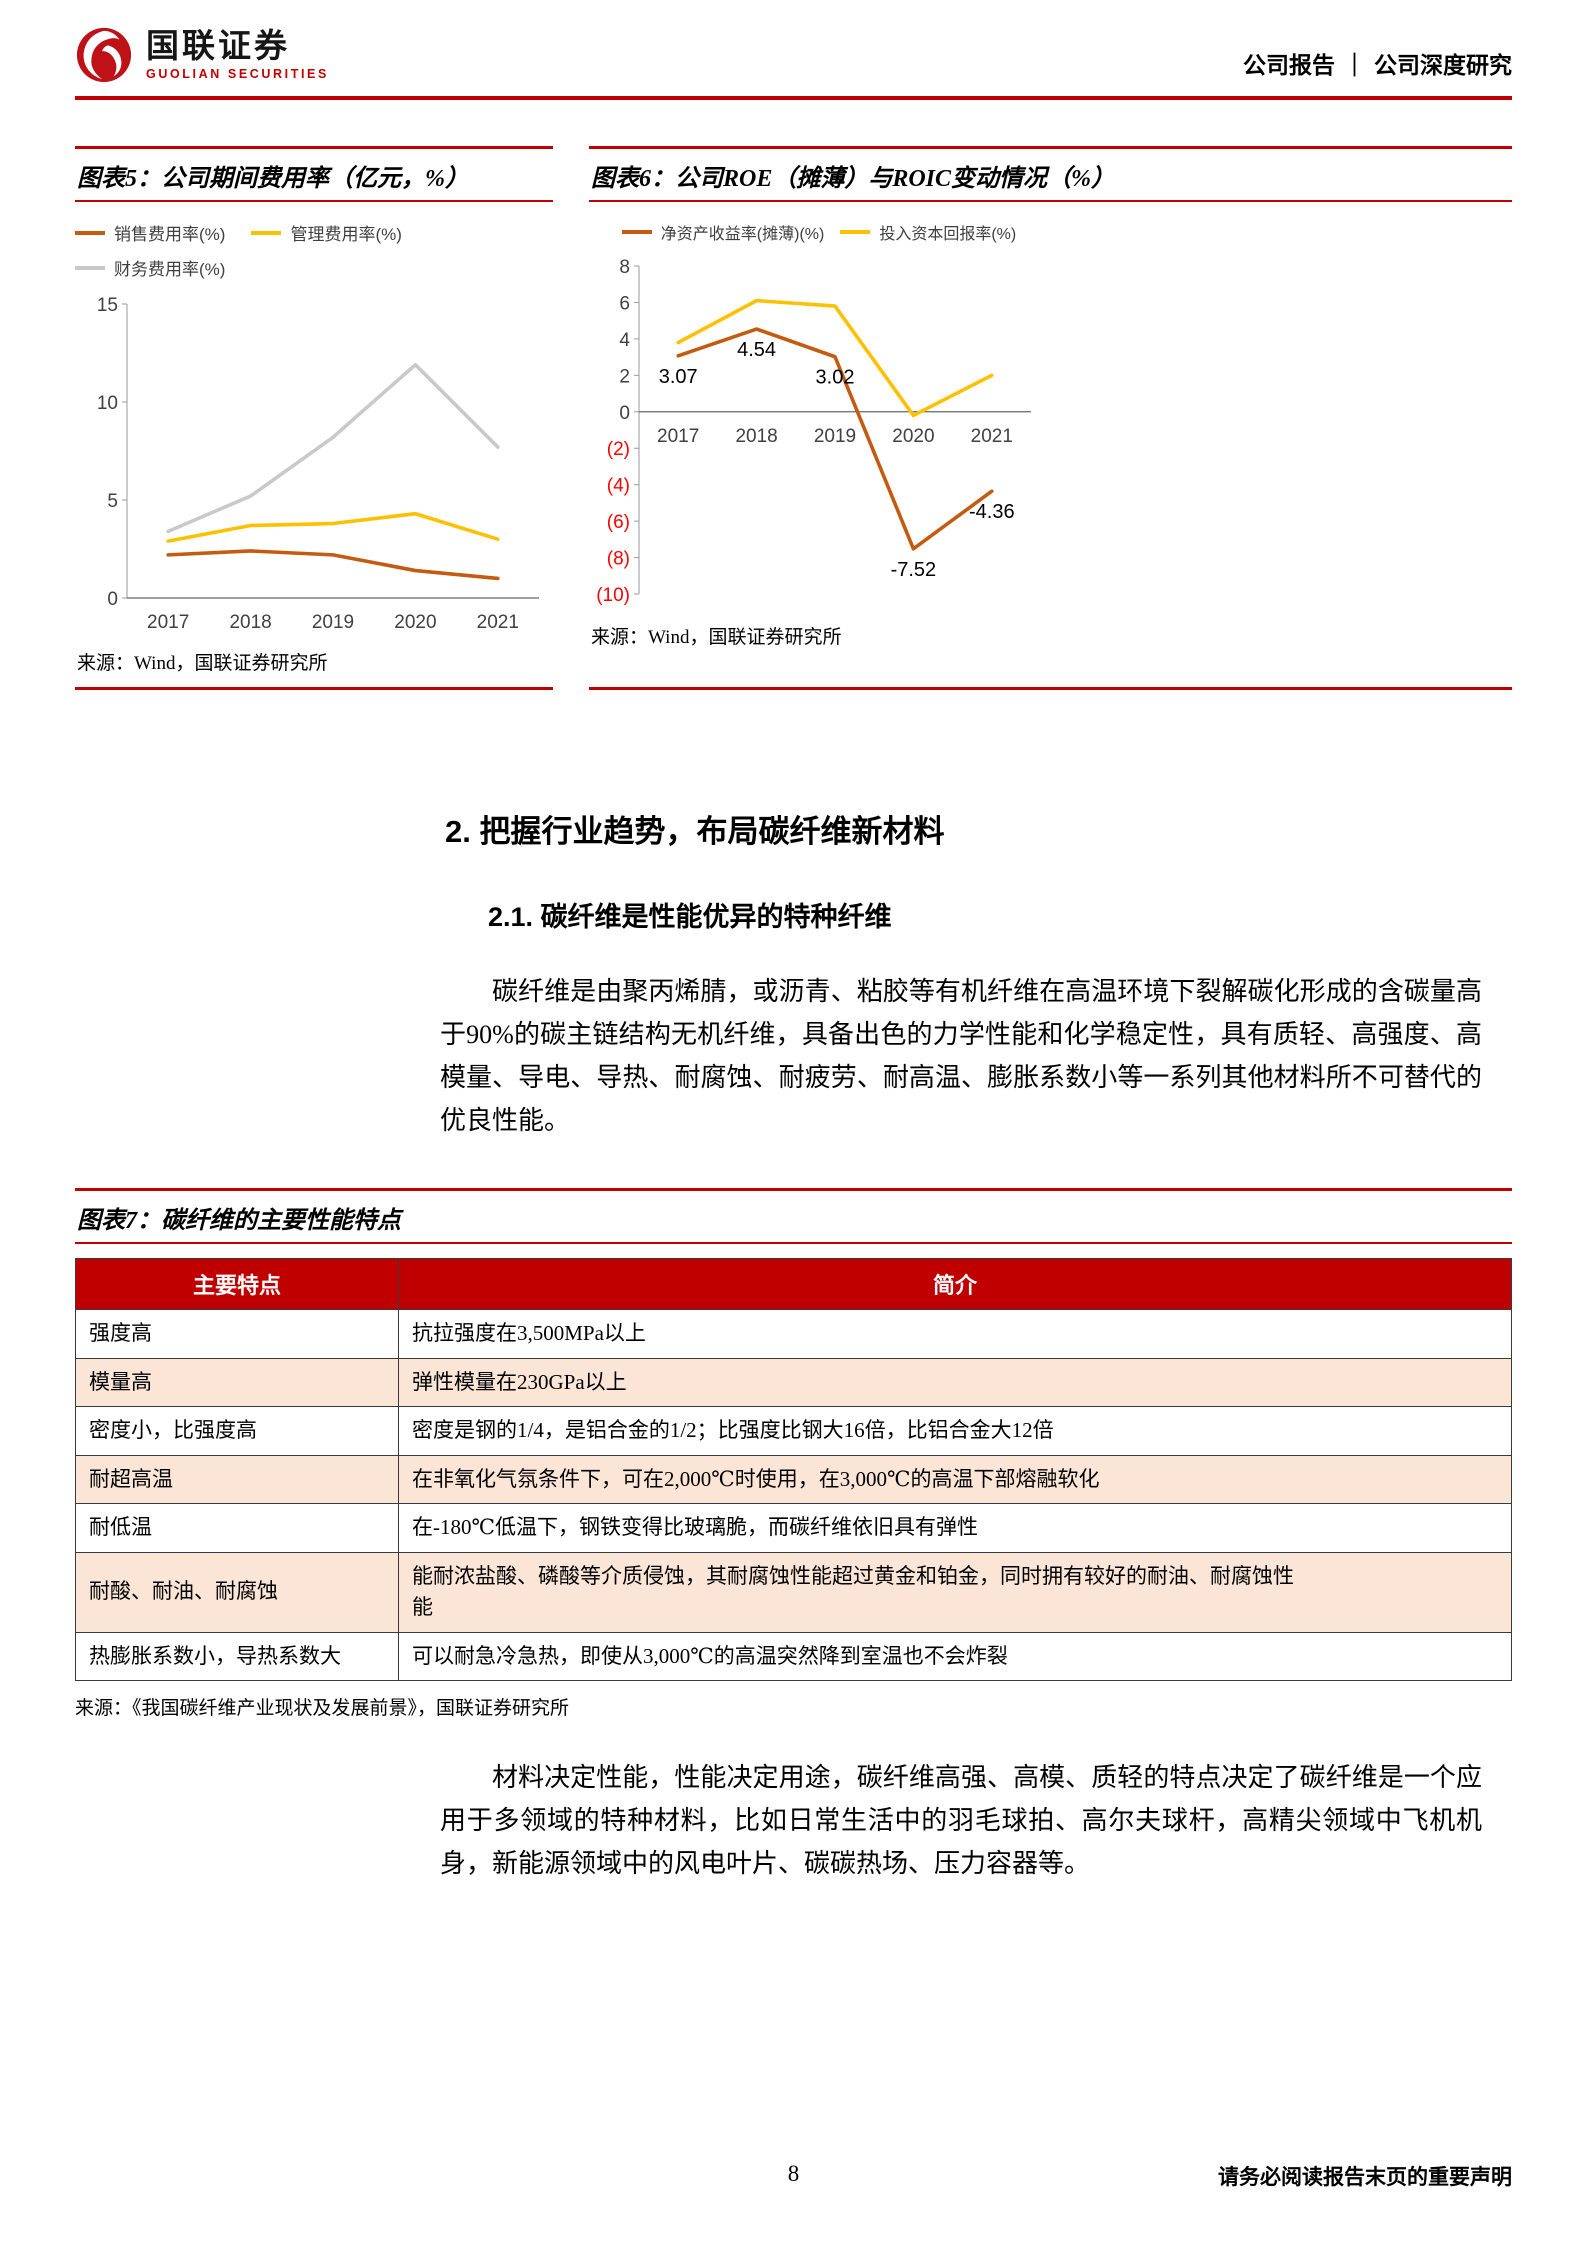 The width and height of the screenshot is (1587, 2245). Describe the element at coordinates (955, 1382) in the screenshot. I see `table-cell: 弹性模量在230GPa以上` at that location.